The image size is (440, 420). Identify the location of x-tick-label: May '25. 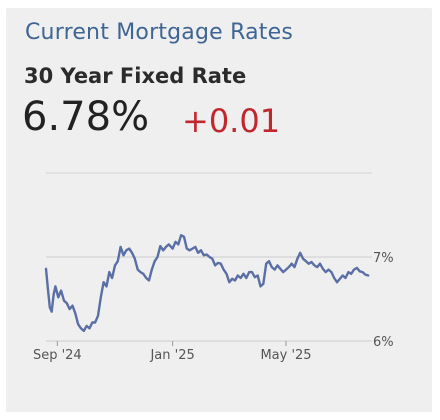
(285, 355).